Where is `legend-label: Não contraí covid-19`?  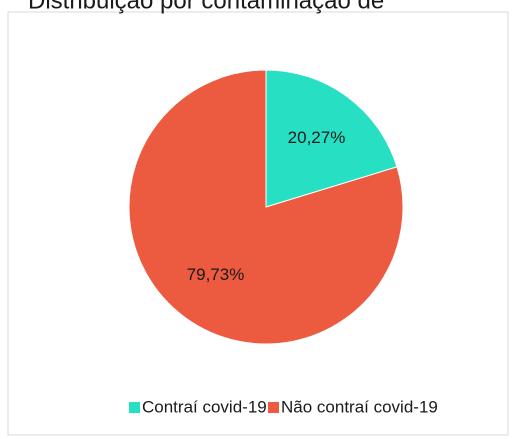
legend-label: Não contraí covid-19 is located at coordinates (359, 406).